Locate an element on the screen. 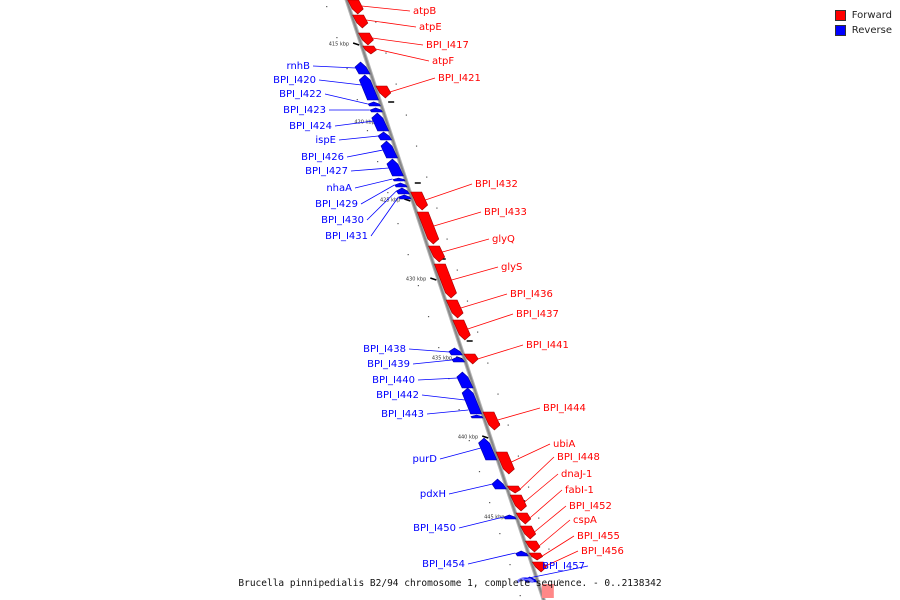 The height and width of the screenshot is (600, 900). gene-block-BPI_I450 is located at coordinates (510, 517).